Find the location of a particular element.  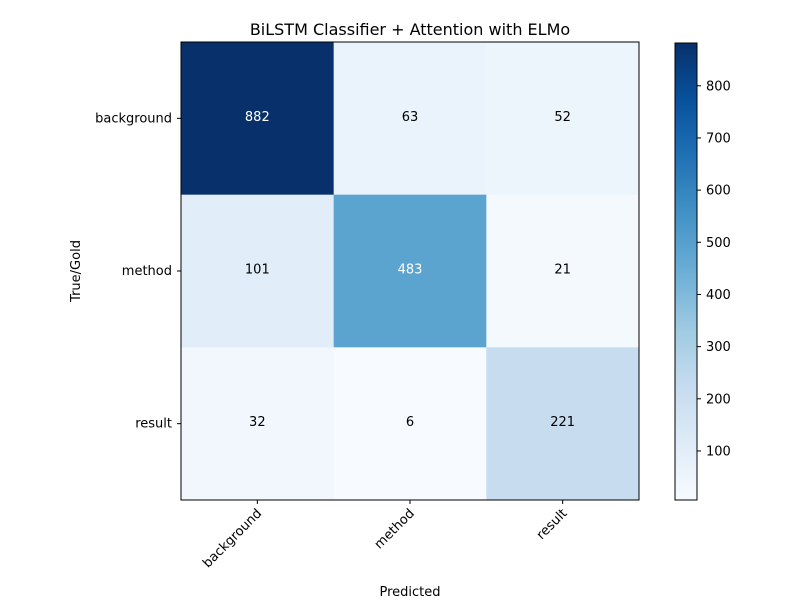

colorbar-tick-label: 500 is located at coordinates (718, 243).